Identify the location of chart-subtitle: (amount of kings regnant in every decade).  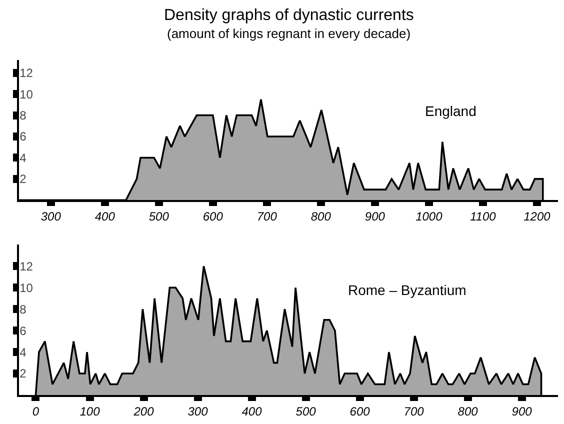
(289, 33).